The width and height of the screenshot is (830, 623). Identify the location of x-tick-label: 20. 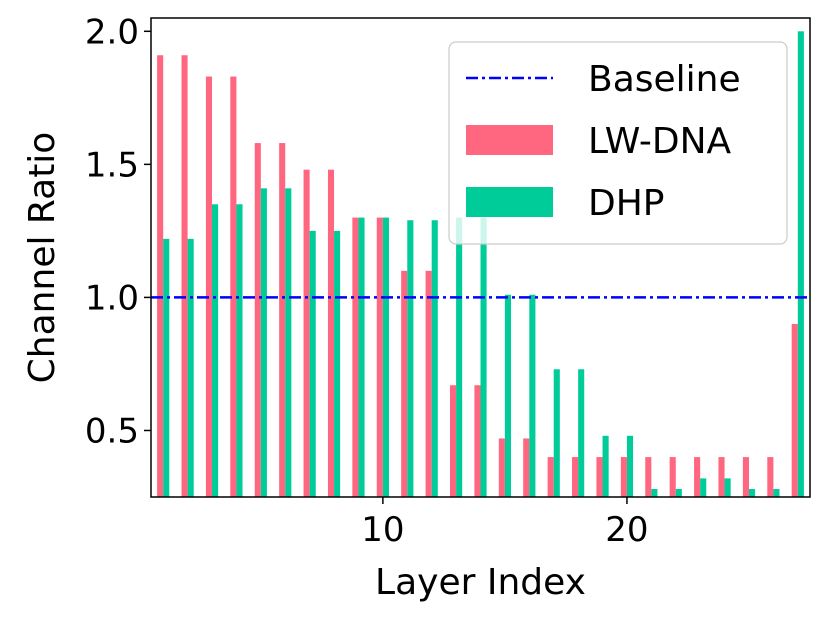
(626, 530).